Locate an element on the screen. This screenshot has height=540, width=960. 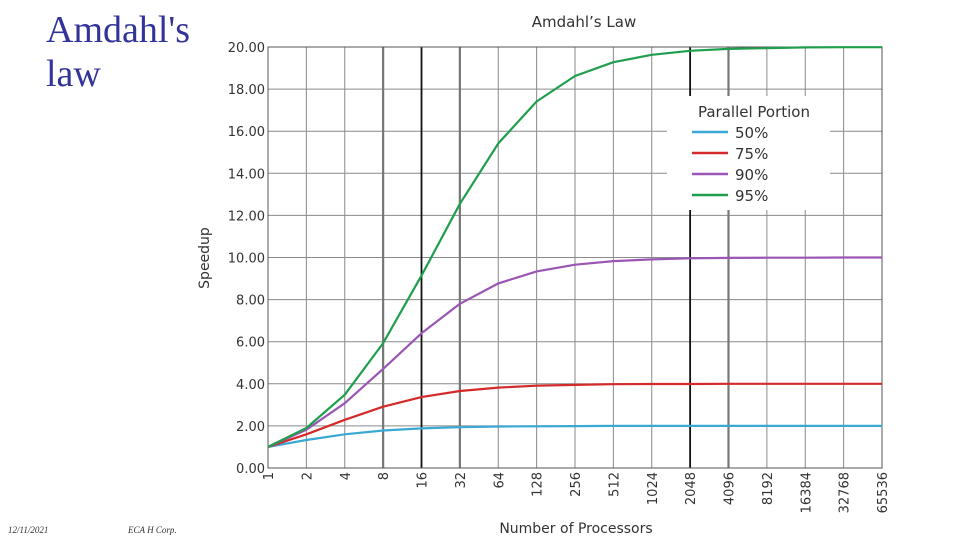
y-tick-label: 2.00 is located at coordinates (250, 427).